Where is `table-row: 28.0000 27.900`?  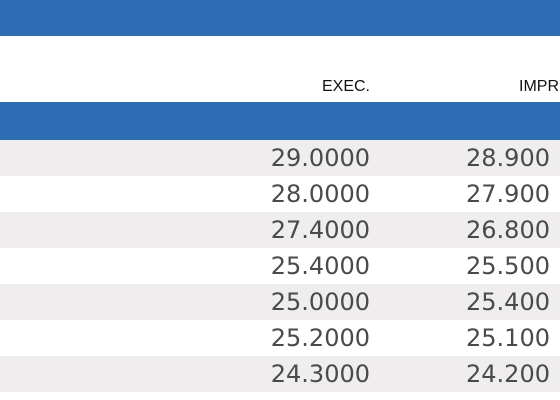 table-row: 28.0000 27.900 is located at coordinates (280, 194).